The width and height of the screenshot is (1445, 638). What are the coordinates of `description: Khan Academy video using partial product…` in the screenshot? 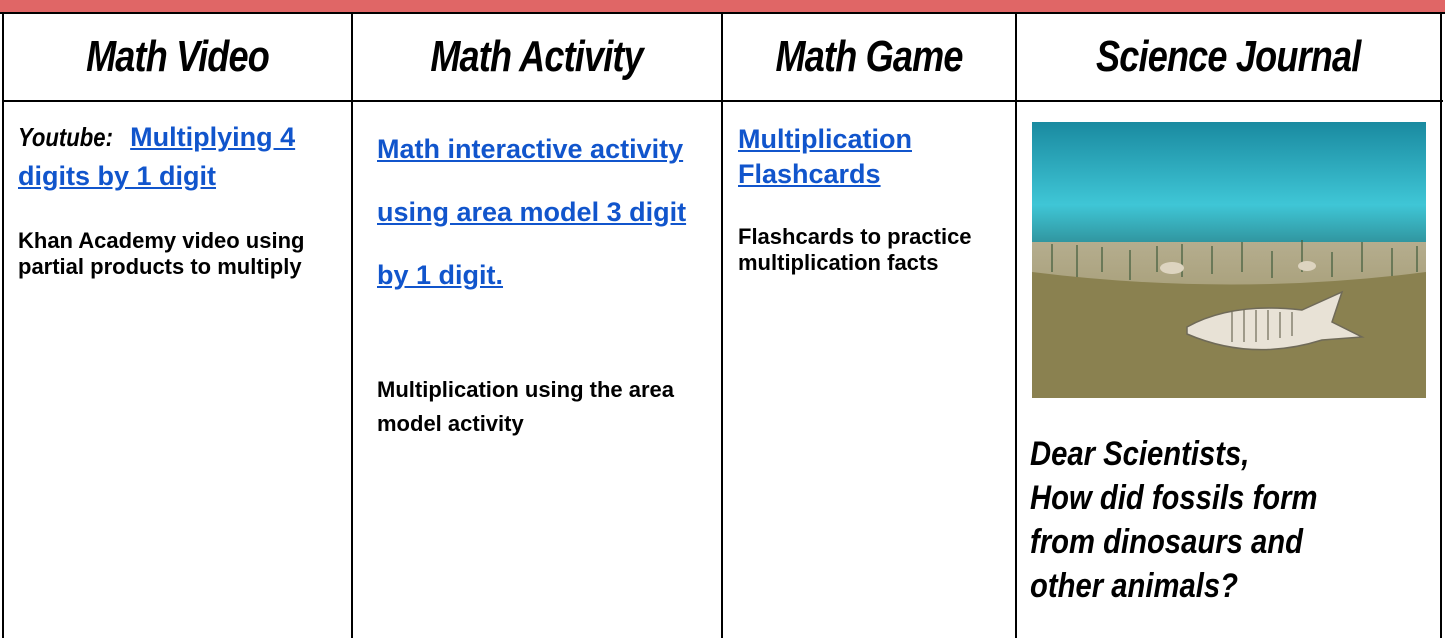 It's located at (161, 253).